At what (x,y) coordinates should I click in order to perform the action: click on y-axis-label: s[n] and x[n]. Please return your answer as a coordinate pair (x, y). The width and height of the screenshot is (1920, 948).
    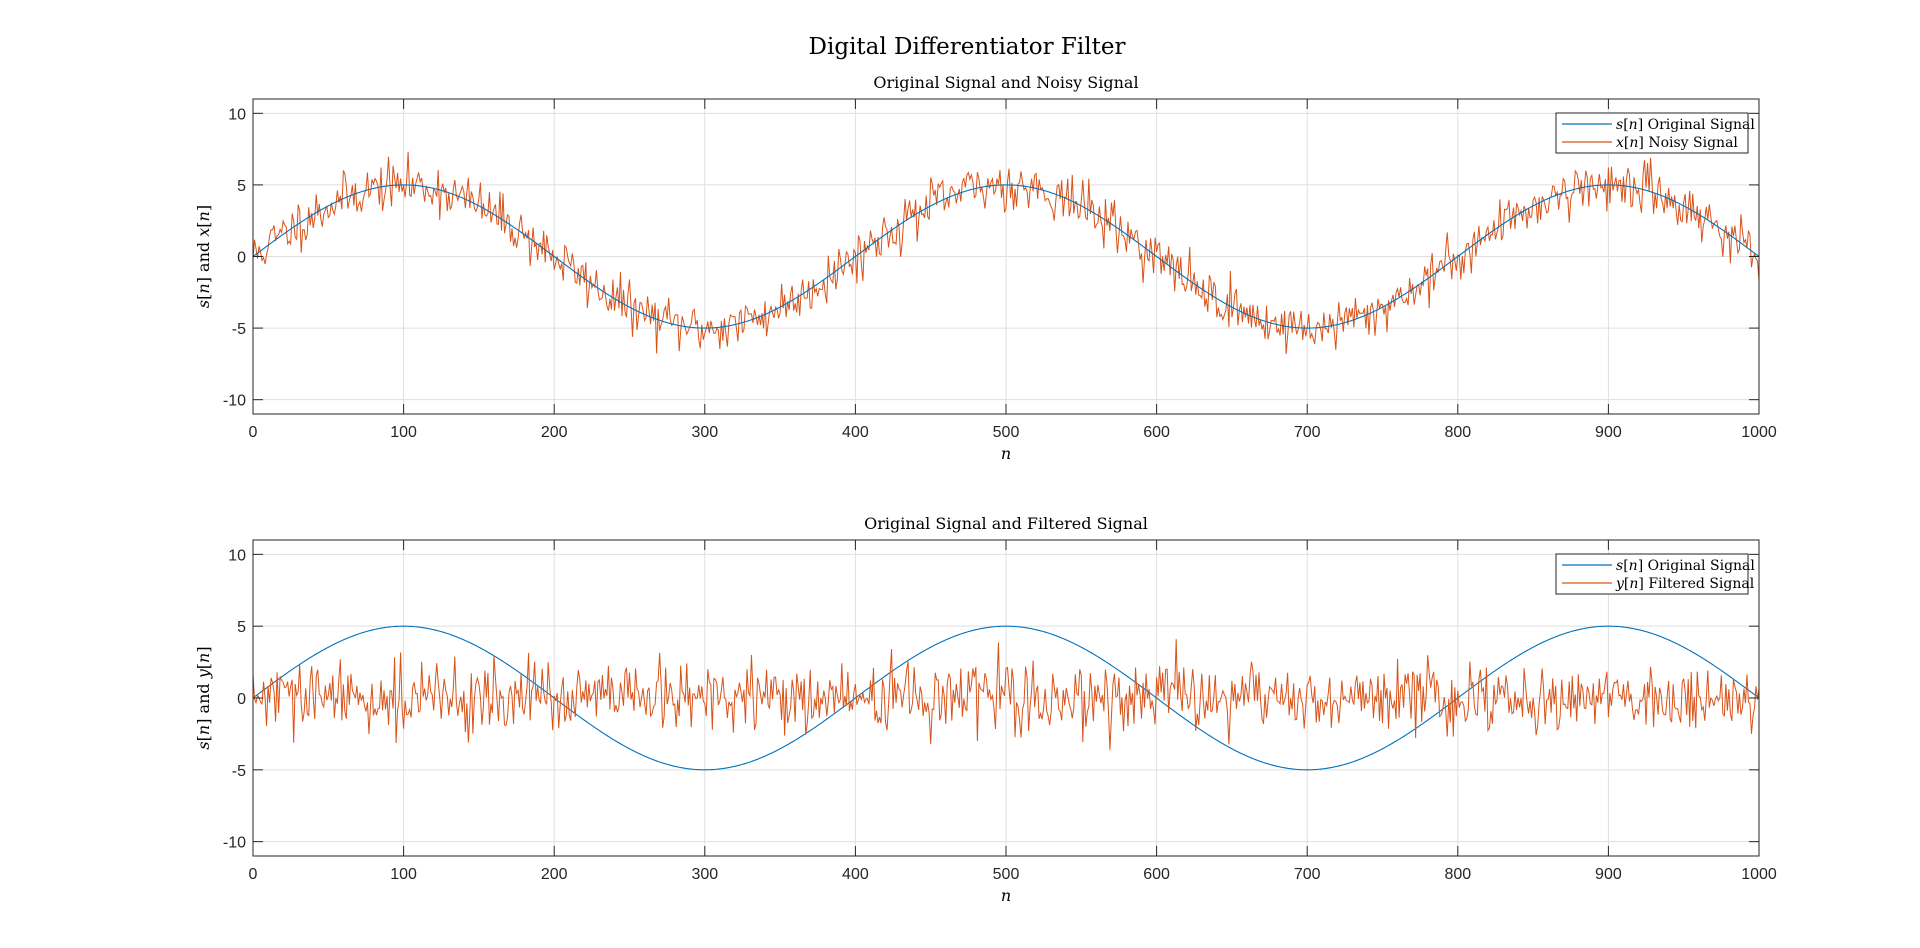
    Looking at the image, I should click on (203, 256).